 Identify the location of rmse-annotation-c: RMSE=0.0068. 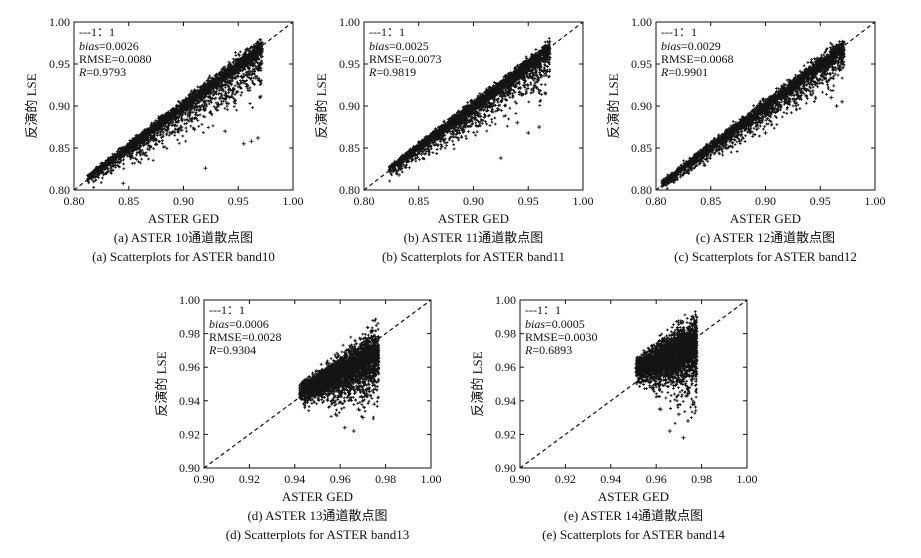
(697, 59).